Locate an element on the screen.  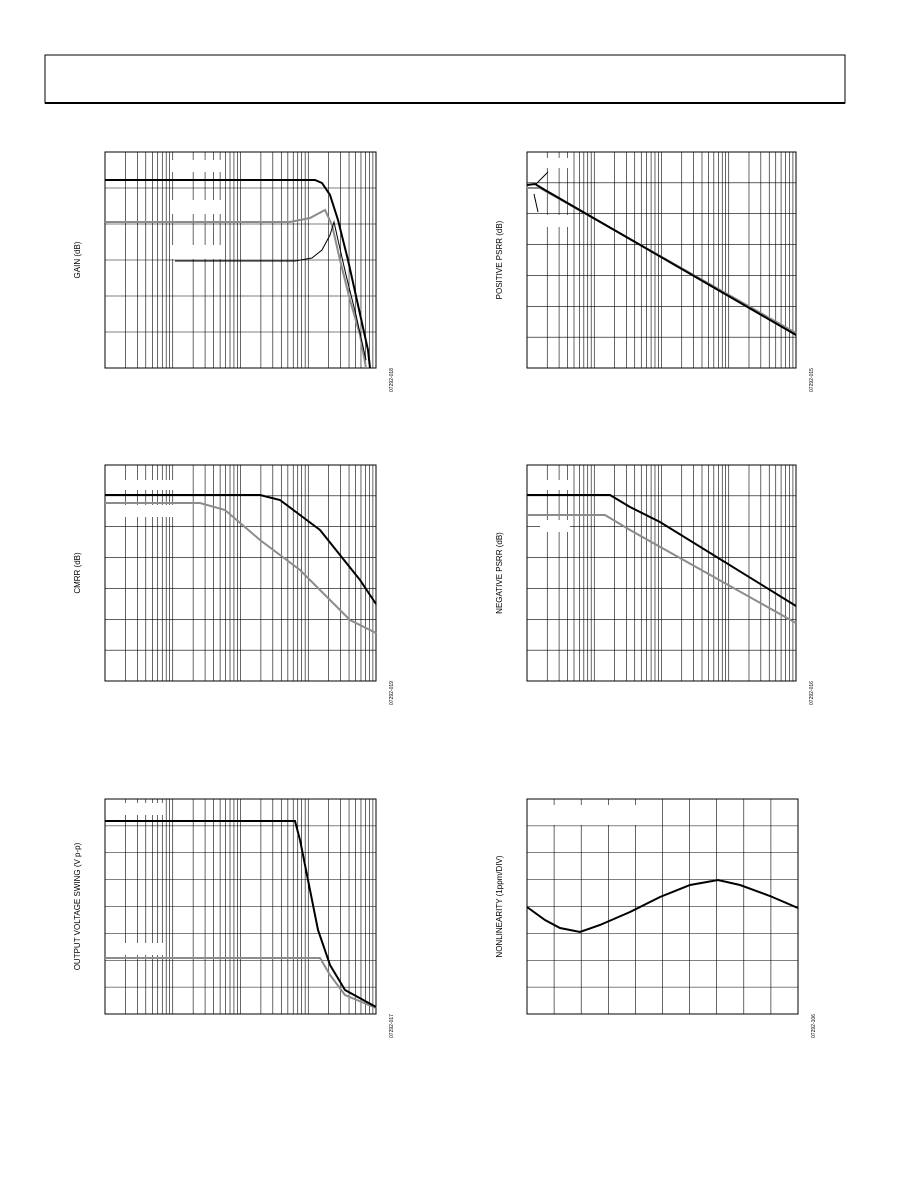
y-axis-label: POSITIVE PSRR (dB) is located at coordinates (499, 259).